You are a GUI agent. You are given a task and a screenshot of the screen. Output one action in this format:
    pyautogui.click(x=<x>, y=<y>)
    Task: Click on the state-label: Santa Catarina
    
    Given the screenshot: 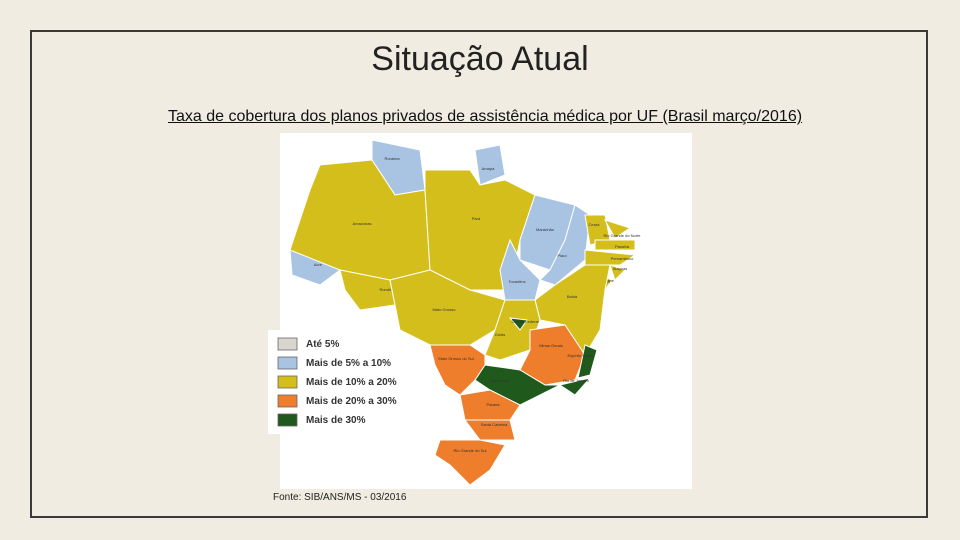 What is the action you would take?
    pyautogui.click(x=494, y=424)
    